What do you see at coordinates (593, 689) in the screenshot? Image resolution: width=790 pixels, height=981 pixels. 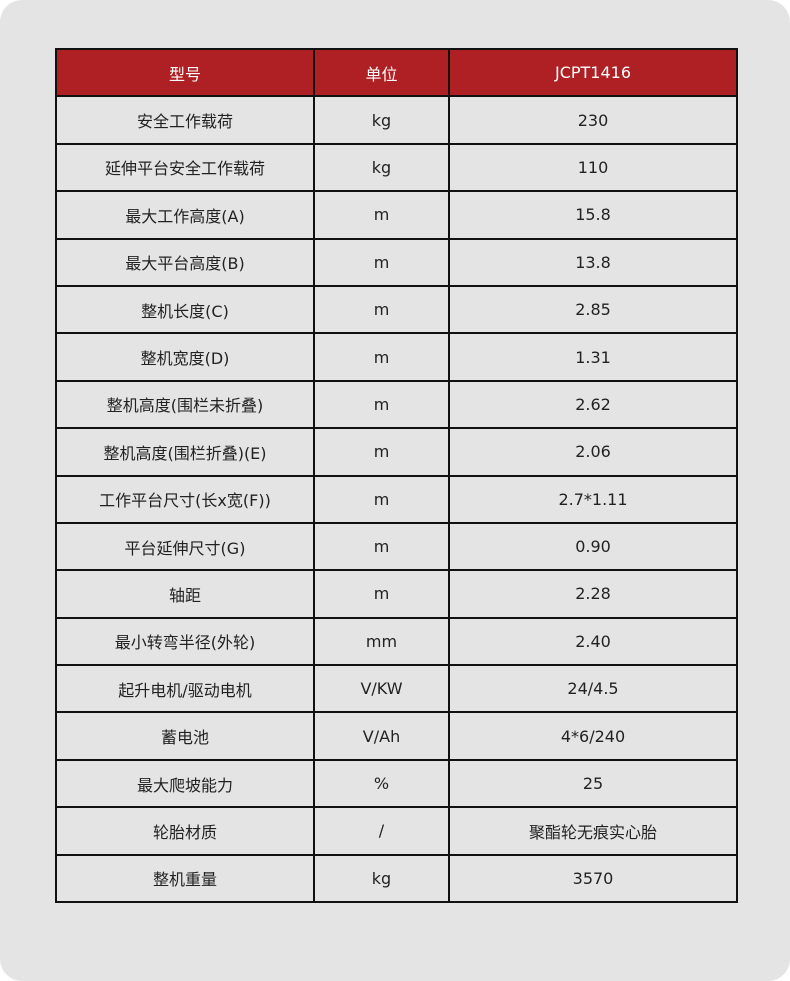 I see `spec-value-cell: 24/4.5` at bounding box center [593, 689].